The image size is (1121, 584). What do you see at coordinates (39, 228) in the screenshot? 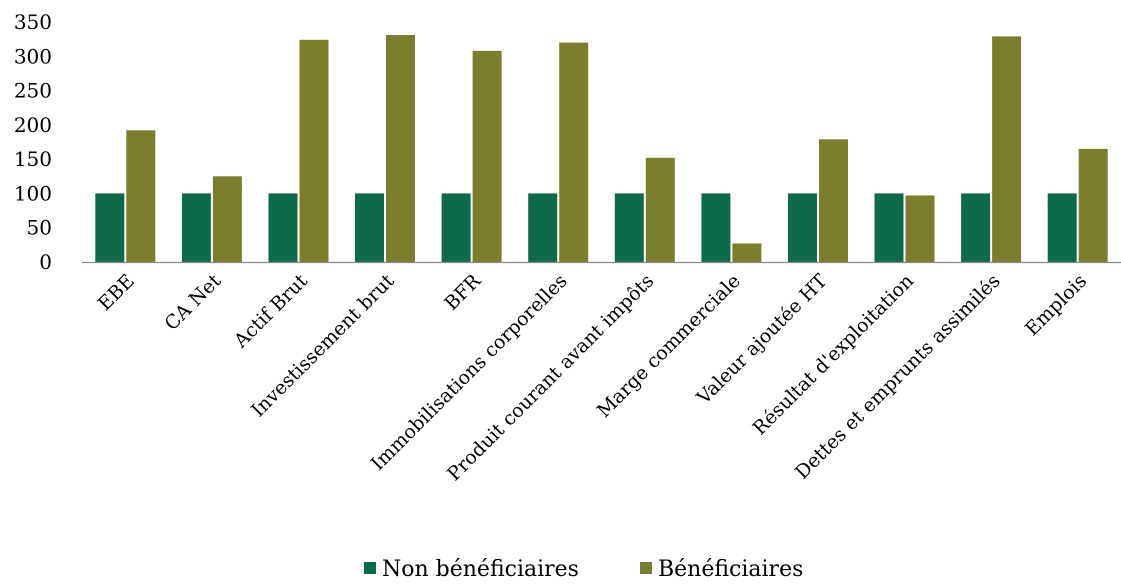
I see `y-tick-label: 50` at bounding box center [39, 228].